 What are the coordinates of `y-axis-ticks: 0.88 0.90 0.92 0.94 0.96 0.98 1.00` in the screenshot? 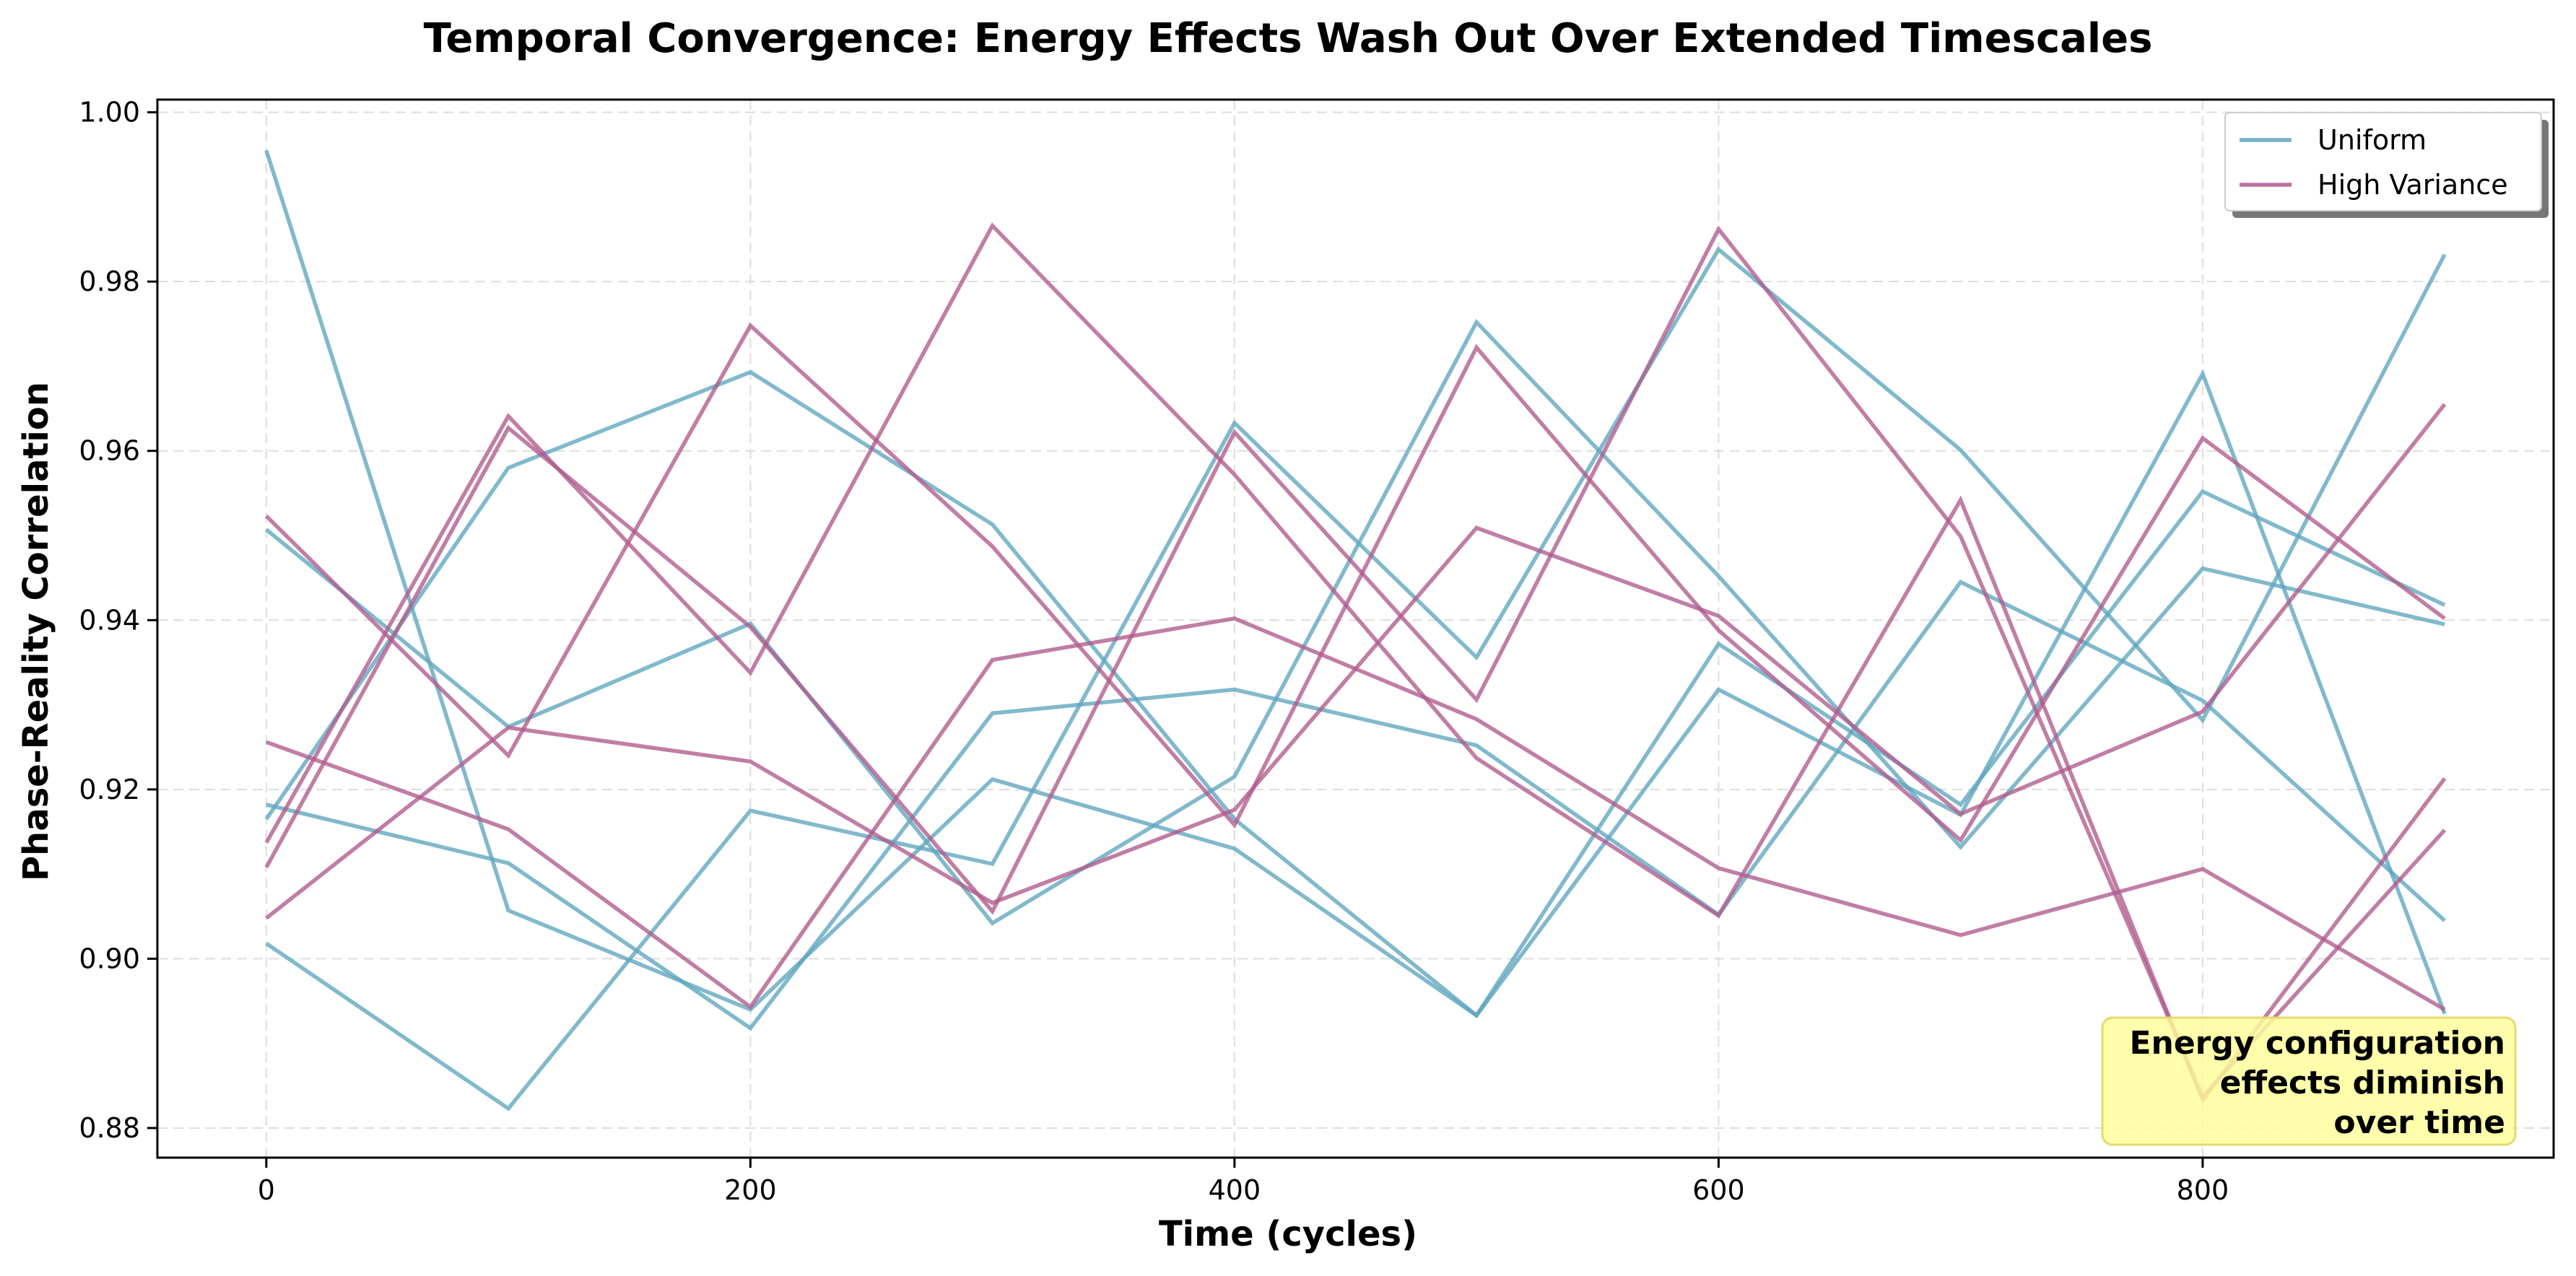 It's located at (118, 620).